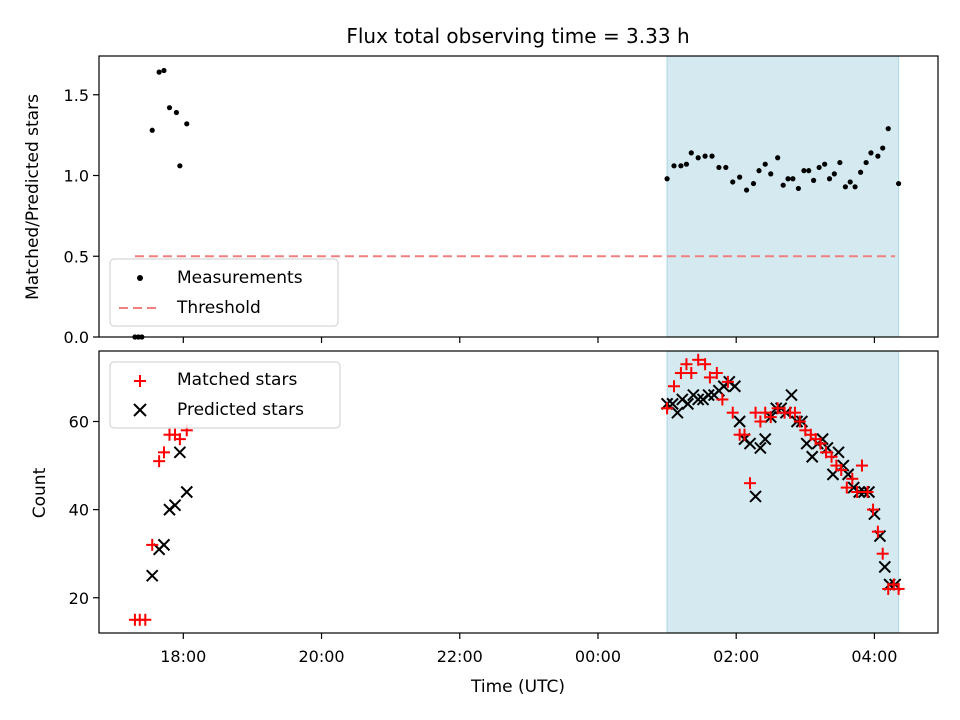 Image resolution: width=960 pixels, height=720 pixels. What do you see at coordinates (874, 656) in the screenshot?
I see `x-tick-label: 04:00` at bounding box center [874, 656].